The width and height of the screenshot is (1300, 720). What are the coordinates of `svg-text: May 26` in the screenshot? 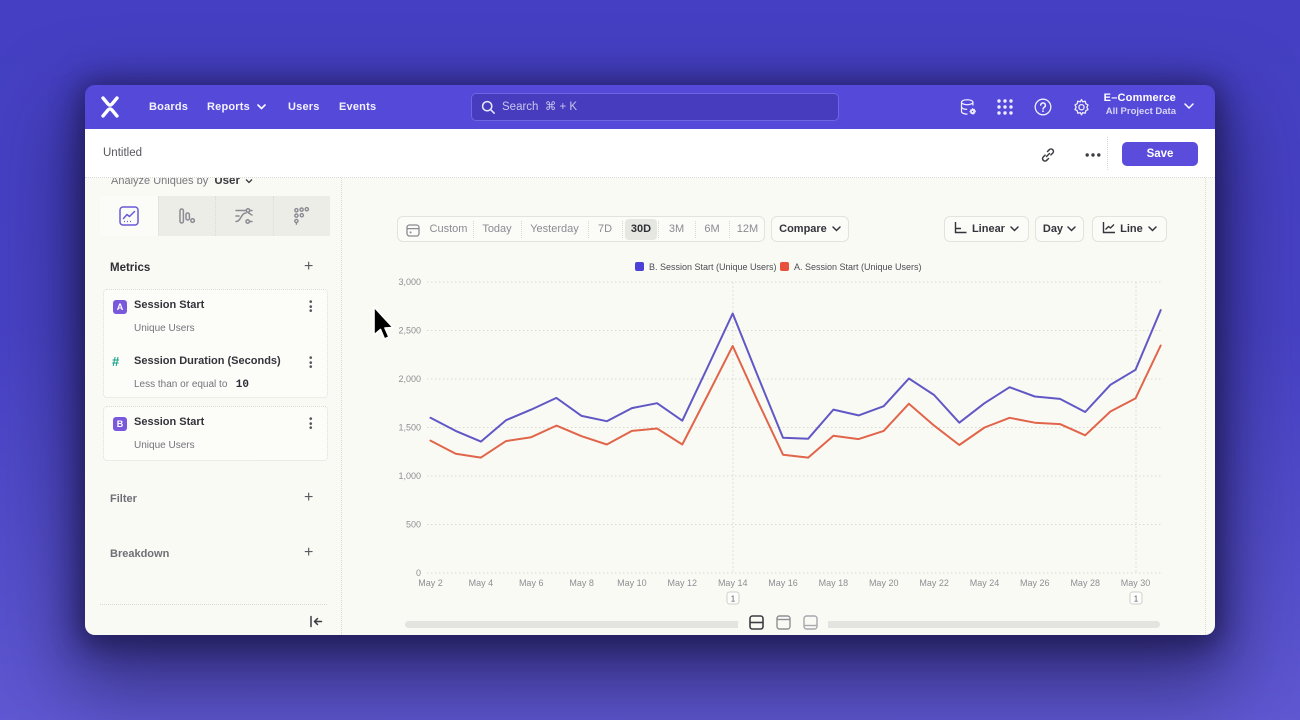 It's located at (1035, 583).